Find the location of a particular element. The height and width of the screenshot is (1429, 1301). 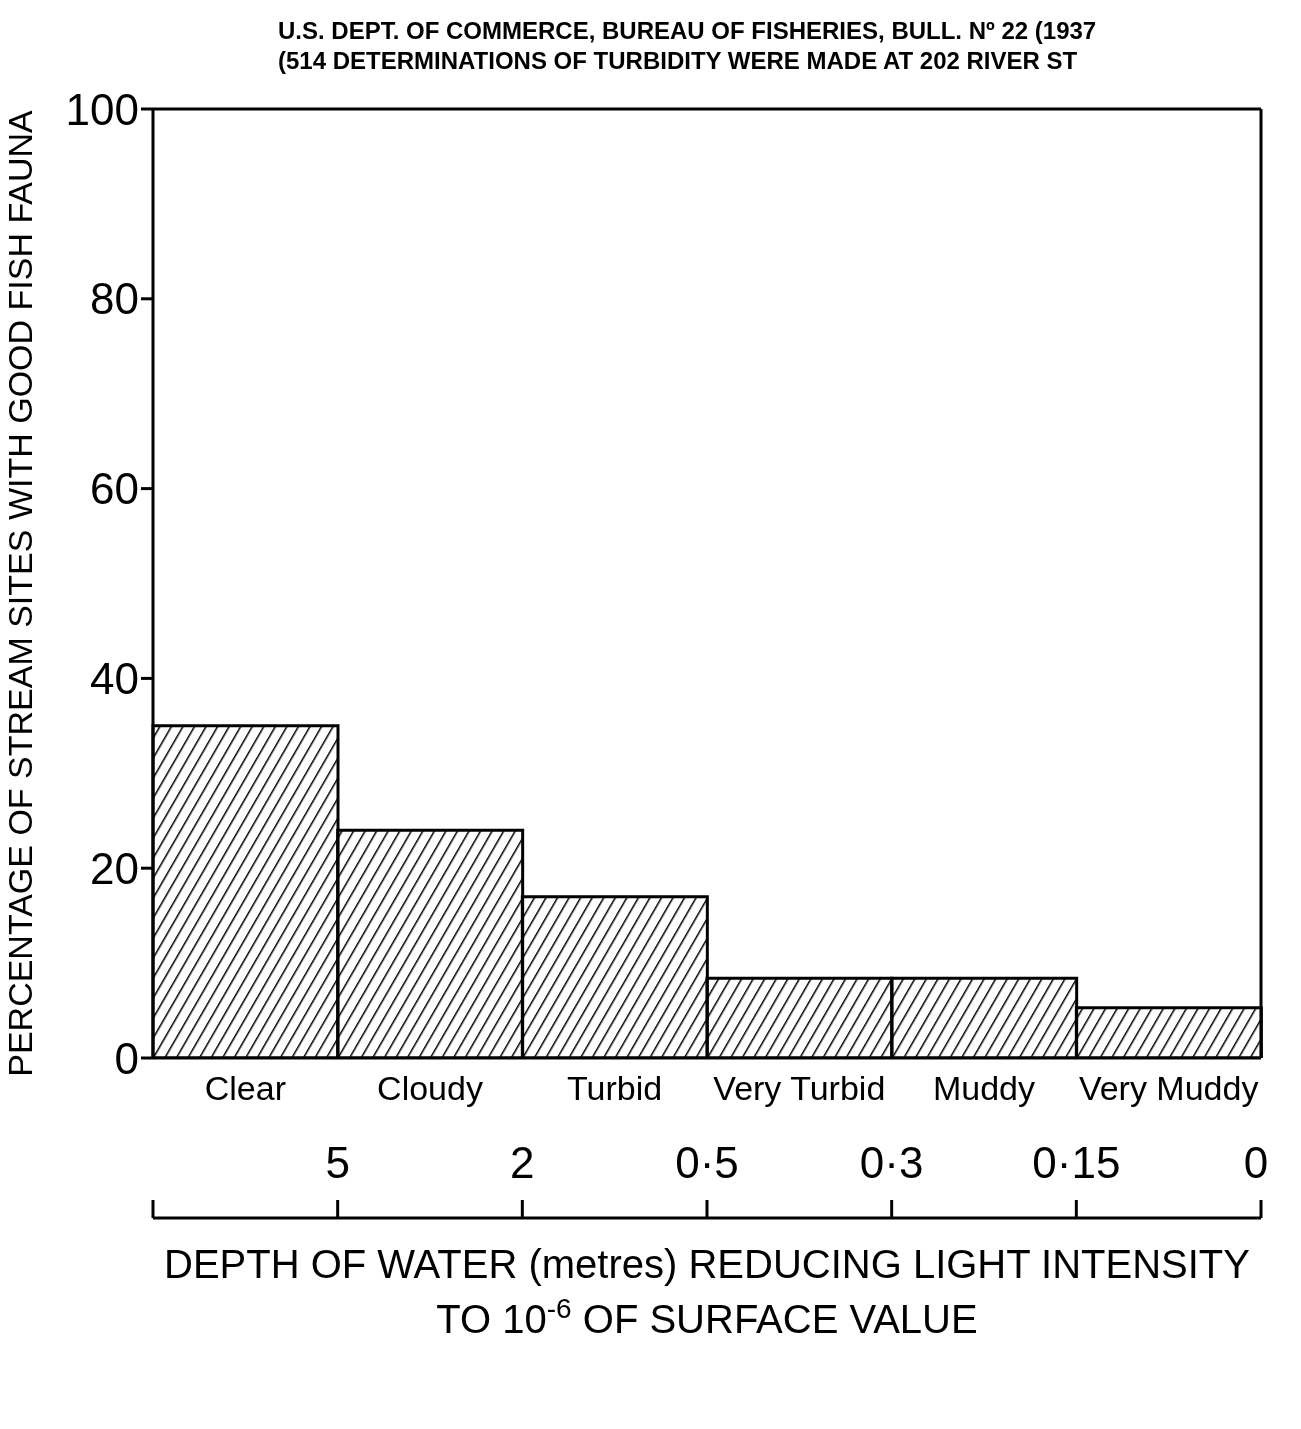

x-tick-label: Very Muddy is located at coordinates (1168, 1088).